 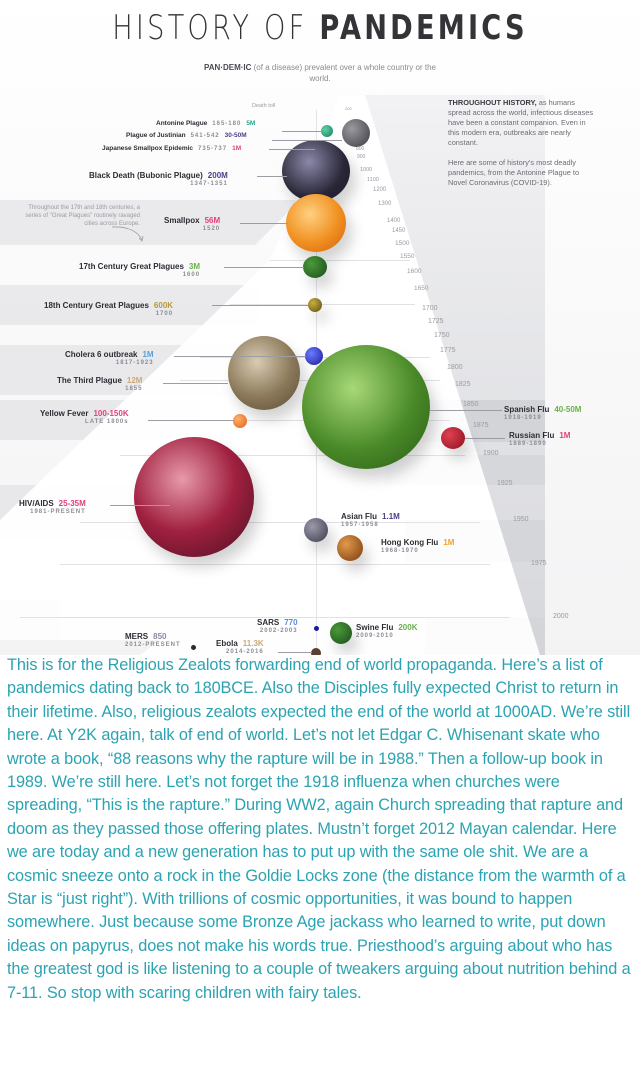 What do you see at coordinates (316, 651) in the screenshot?
I see `germ-ebola` at bounding box center [316, 651].